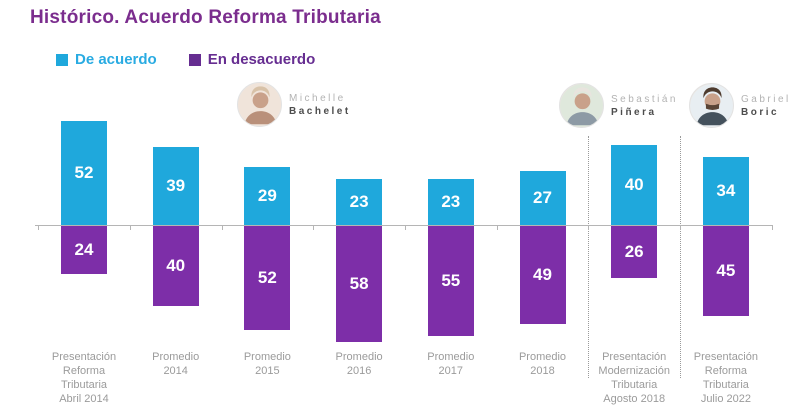  What do you see at coordinates (634, 252) in the screenshot?
I see `bar-disagree: 26` at bounding box center [634, 252].